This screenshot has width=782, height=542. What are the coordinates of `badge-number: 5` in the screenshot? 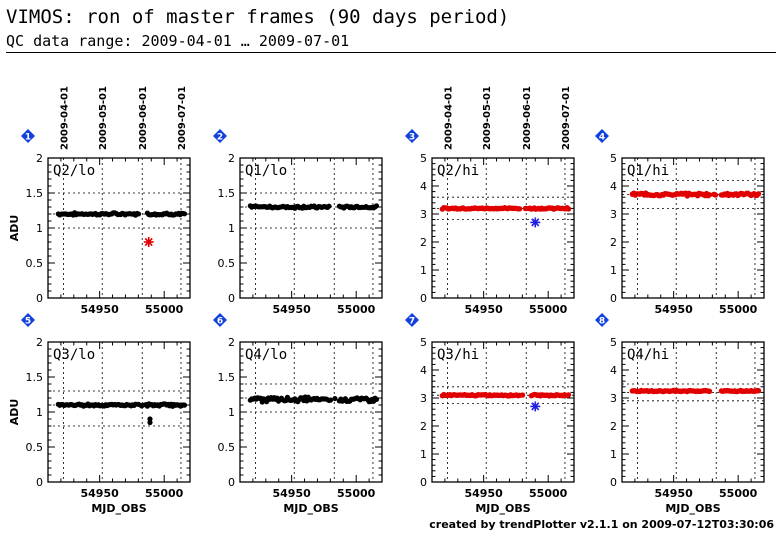 It's located at (28, 322).